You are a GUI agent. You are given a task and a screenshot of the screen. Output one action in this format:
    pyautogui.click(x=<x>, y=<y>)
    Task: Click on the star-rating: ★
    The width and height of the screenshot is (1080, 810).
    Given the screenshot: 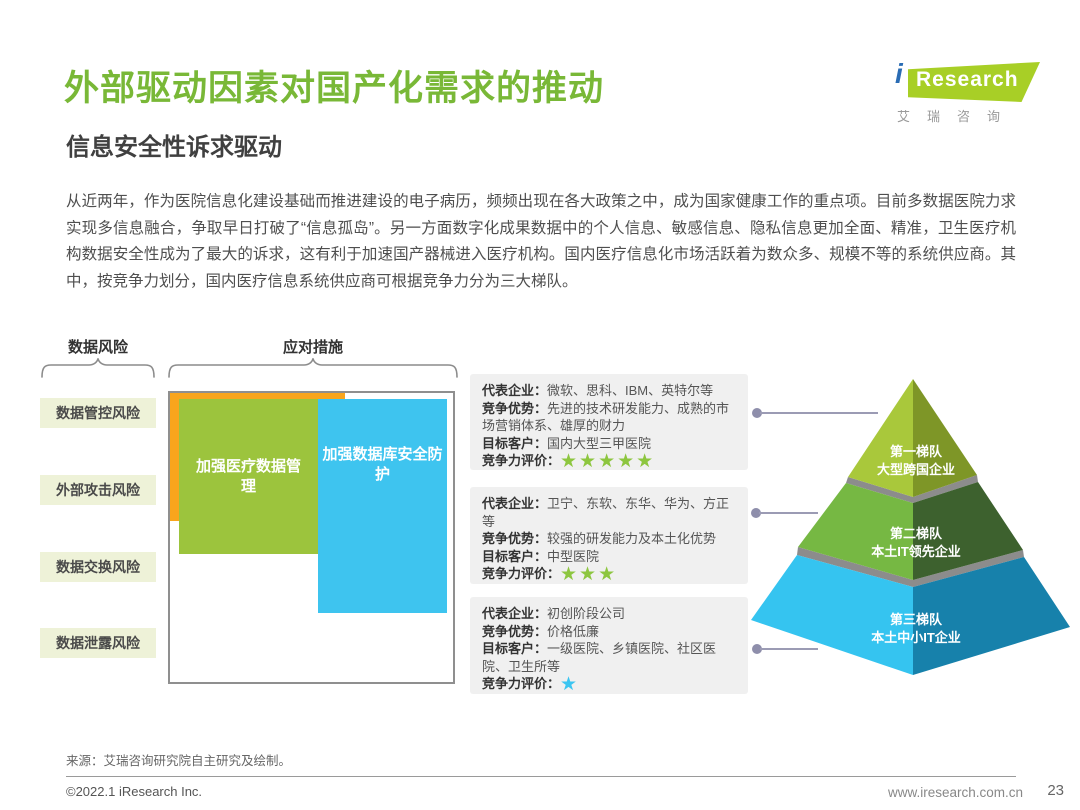 What is the action you would take?
    pyautogui.click(x=570, y=684)
    